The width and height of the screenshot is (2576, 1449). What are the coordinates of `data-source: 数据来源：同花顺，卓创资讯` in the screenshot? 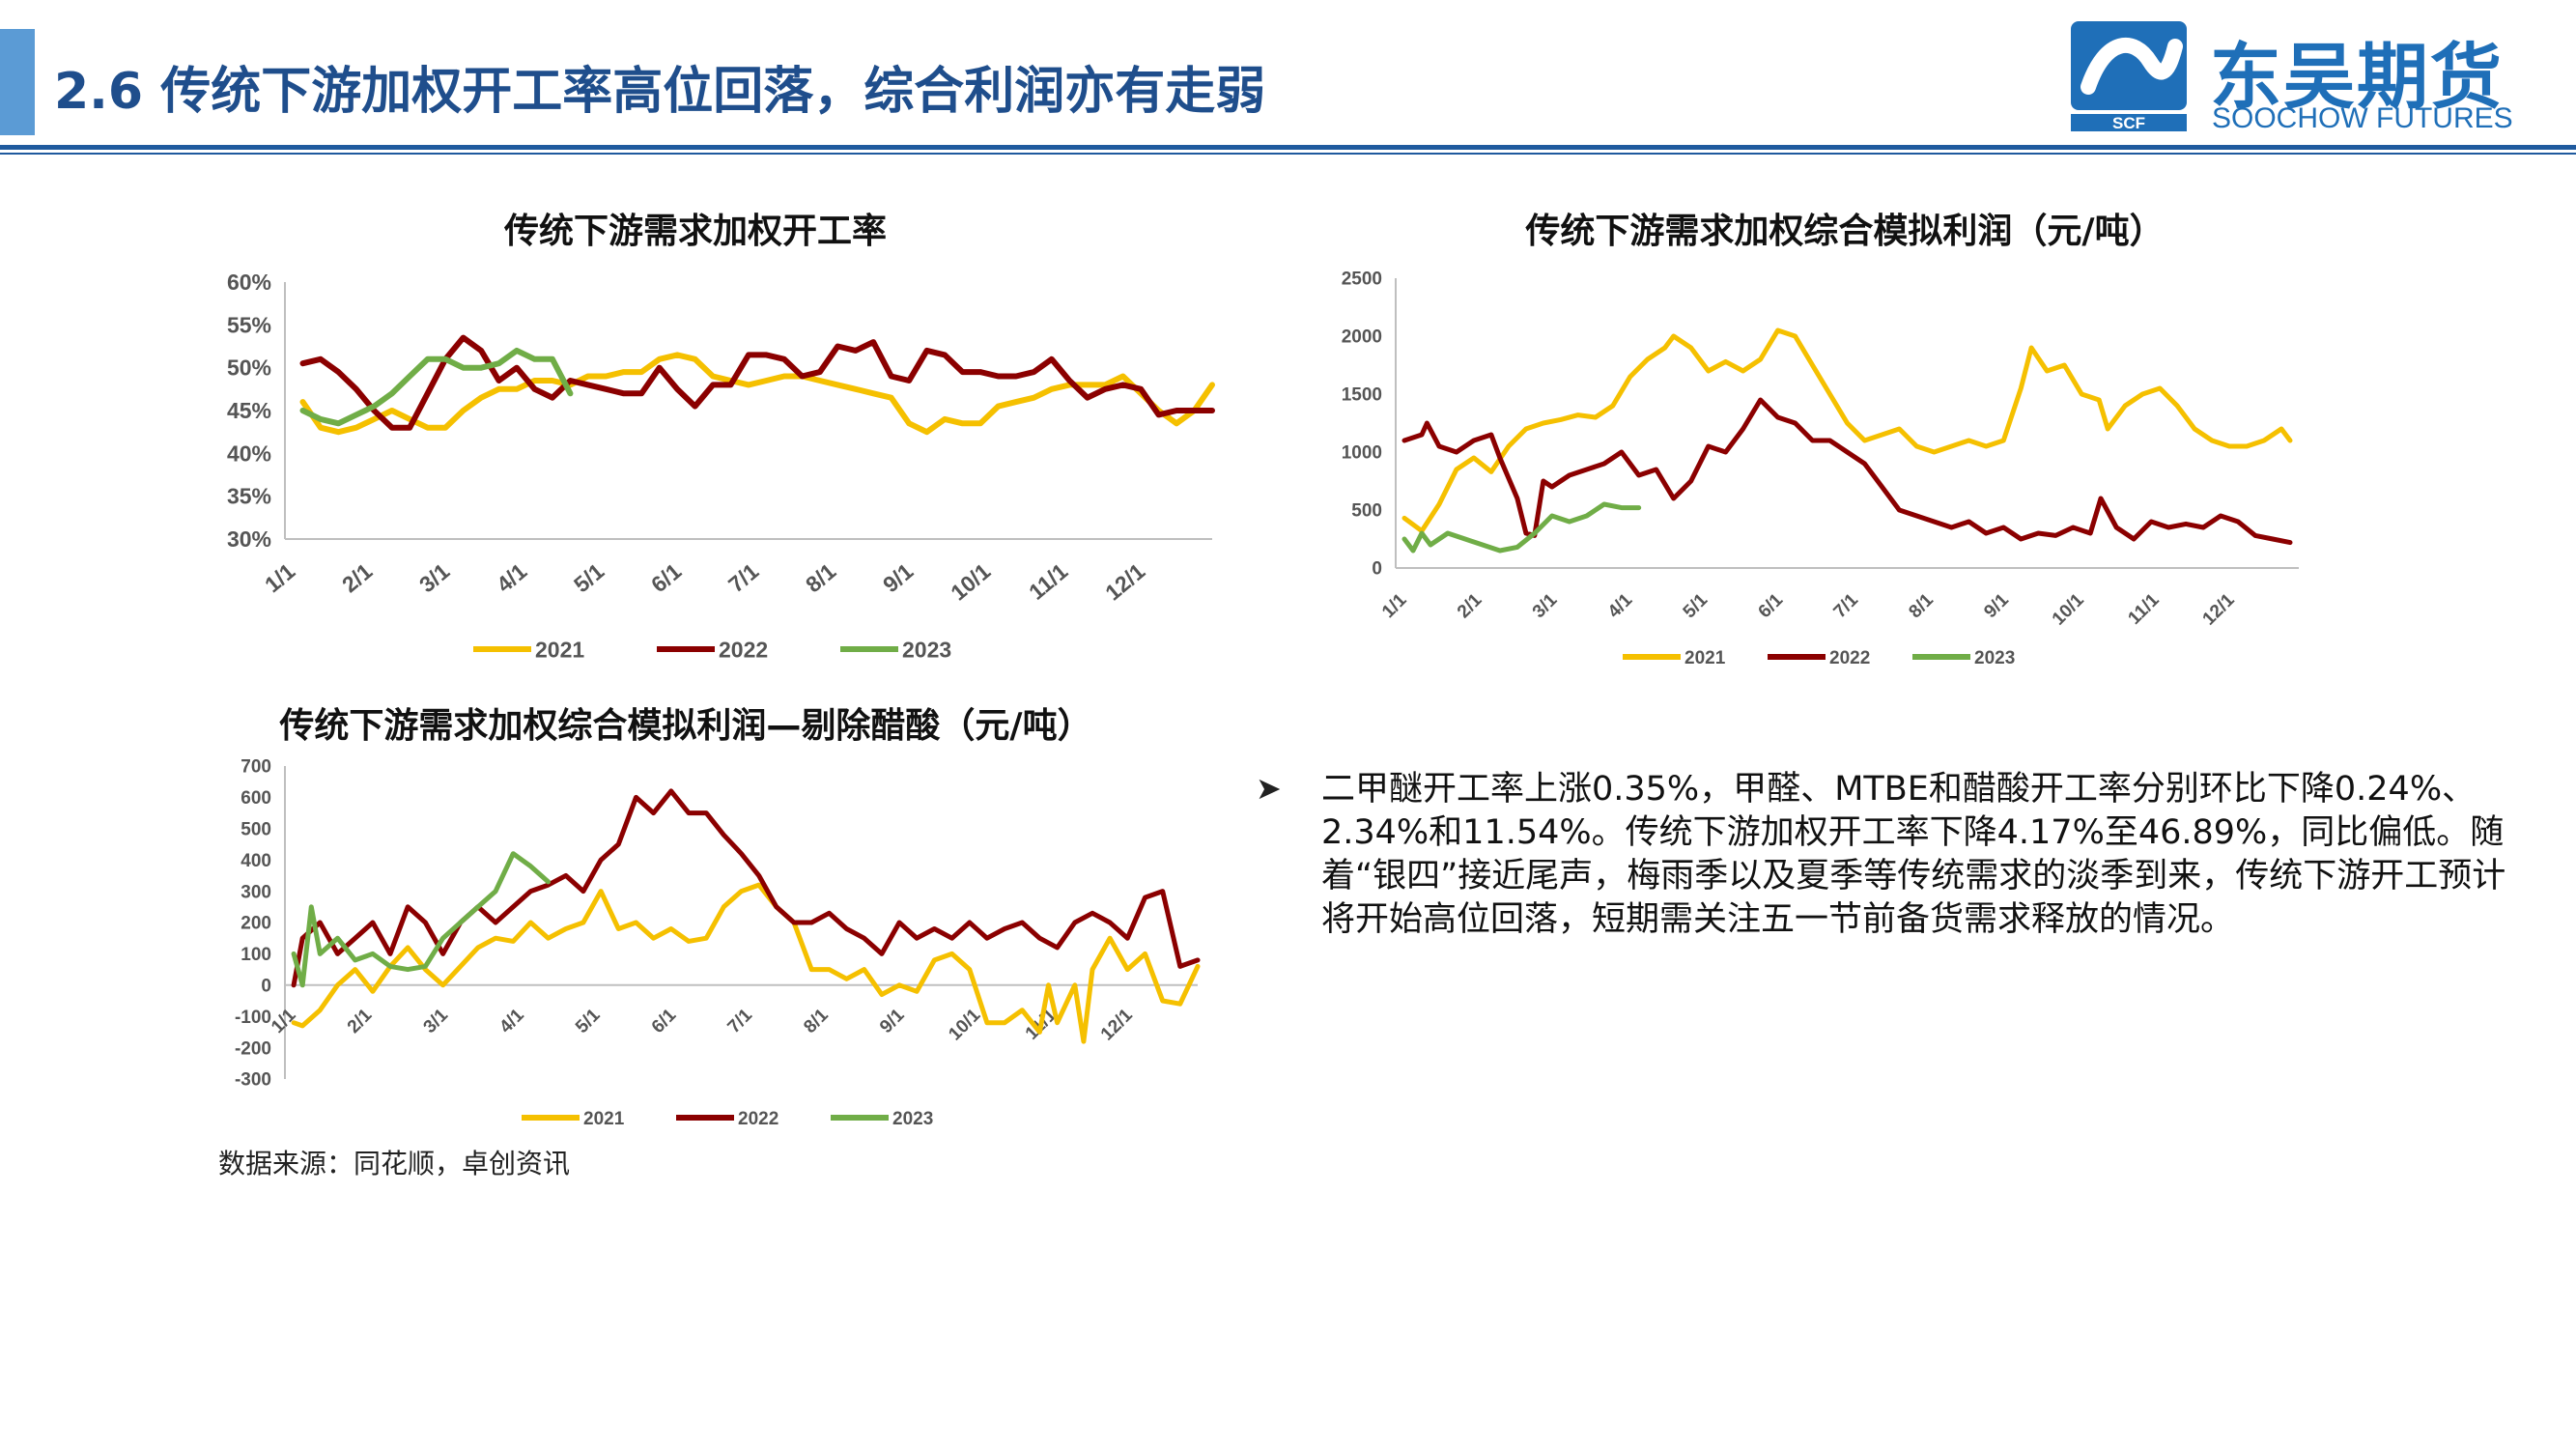 It's located at (394, 1163).